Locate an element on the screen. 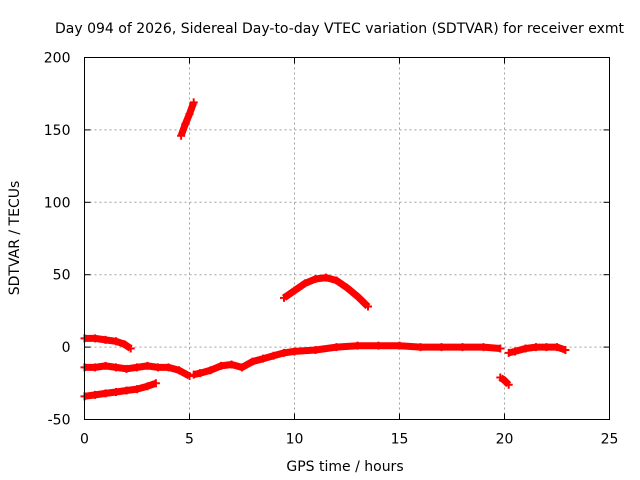 Image resolution: width=640 pixels, height=480 pixels. x-tick-label: 10 is located at coordinates (295, 440).